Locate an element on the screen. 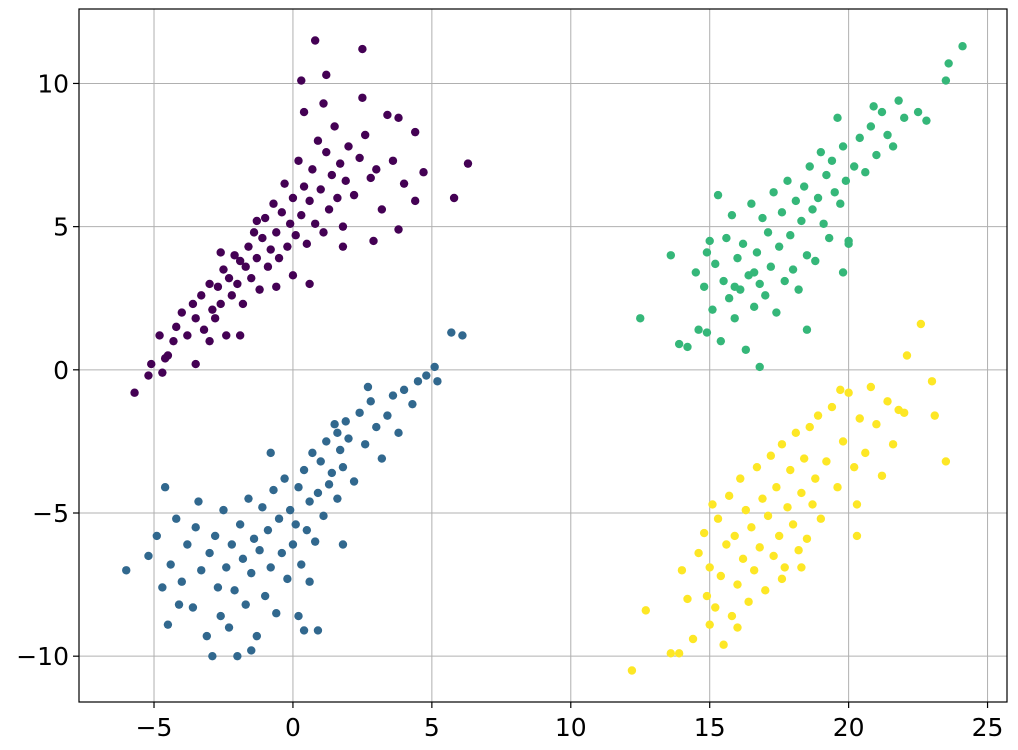  x-tick-label: 0 is located at coordinates (293, 727).